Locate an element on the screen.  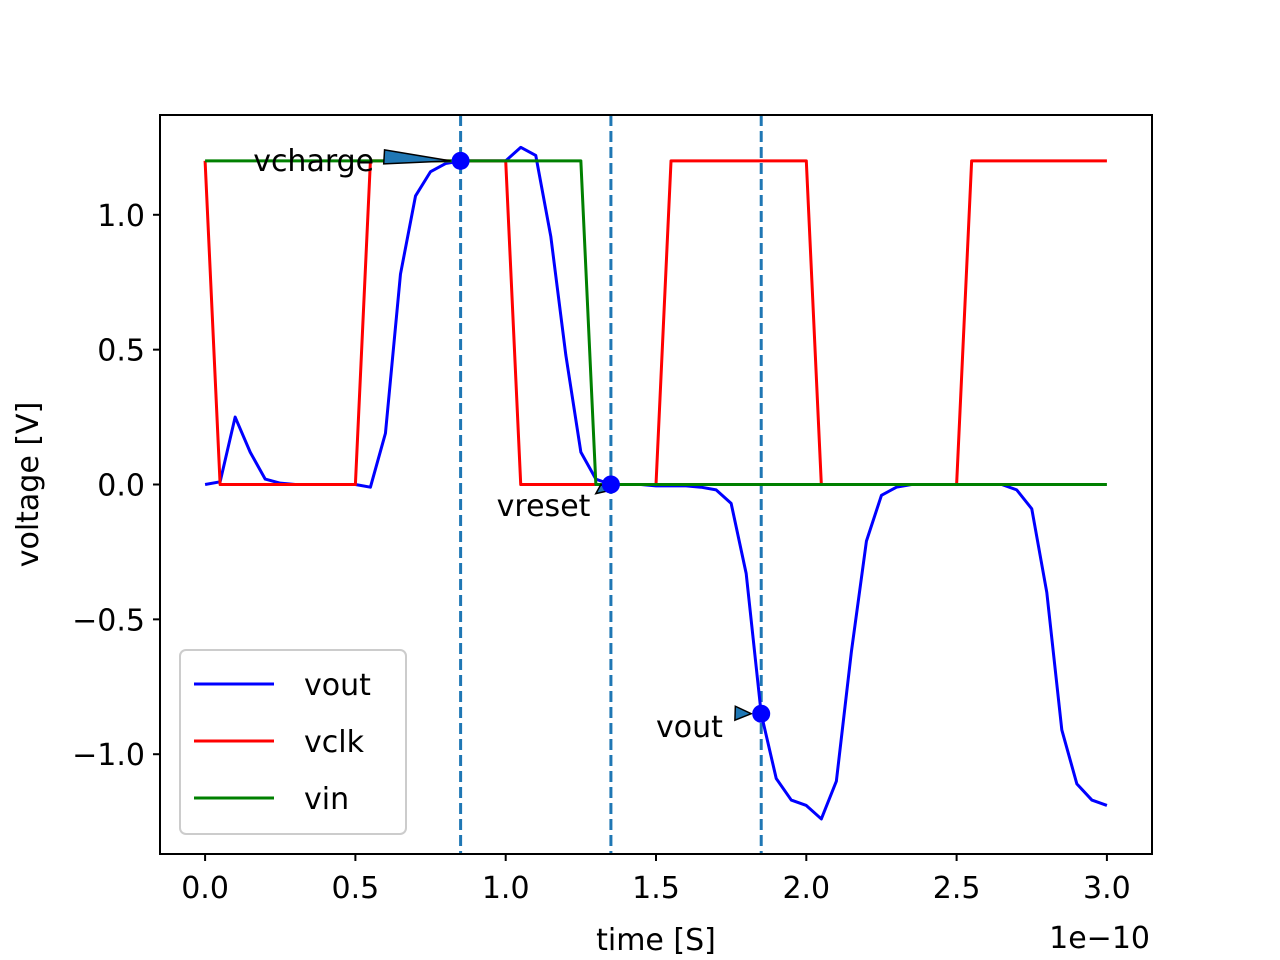
x-axis-label: time [S] is located at coordinates (656, 940).